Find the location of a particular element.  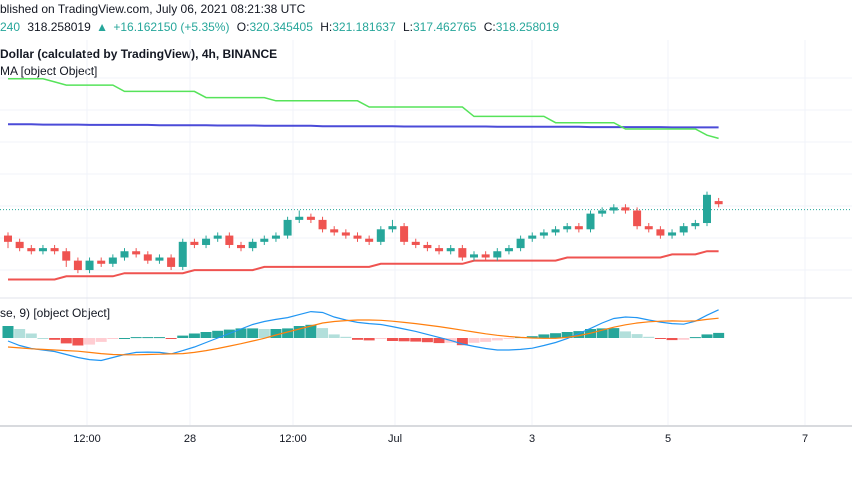

x-tick-label: Jul is located at coordinates (395, 439).